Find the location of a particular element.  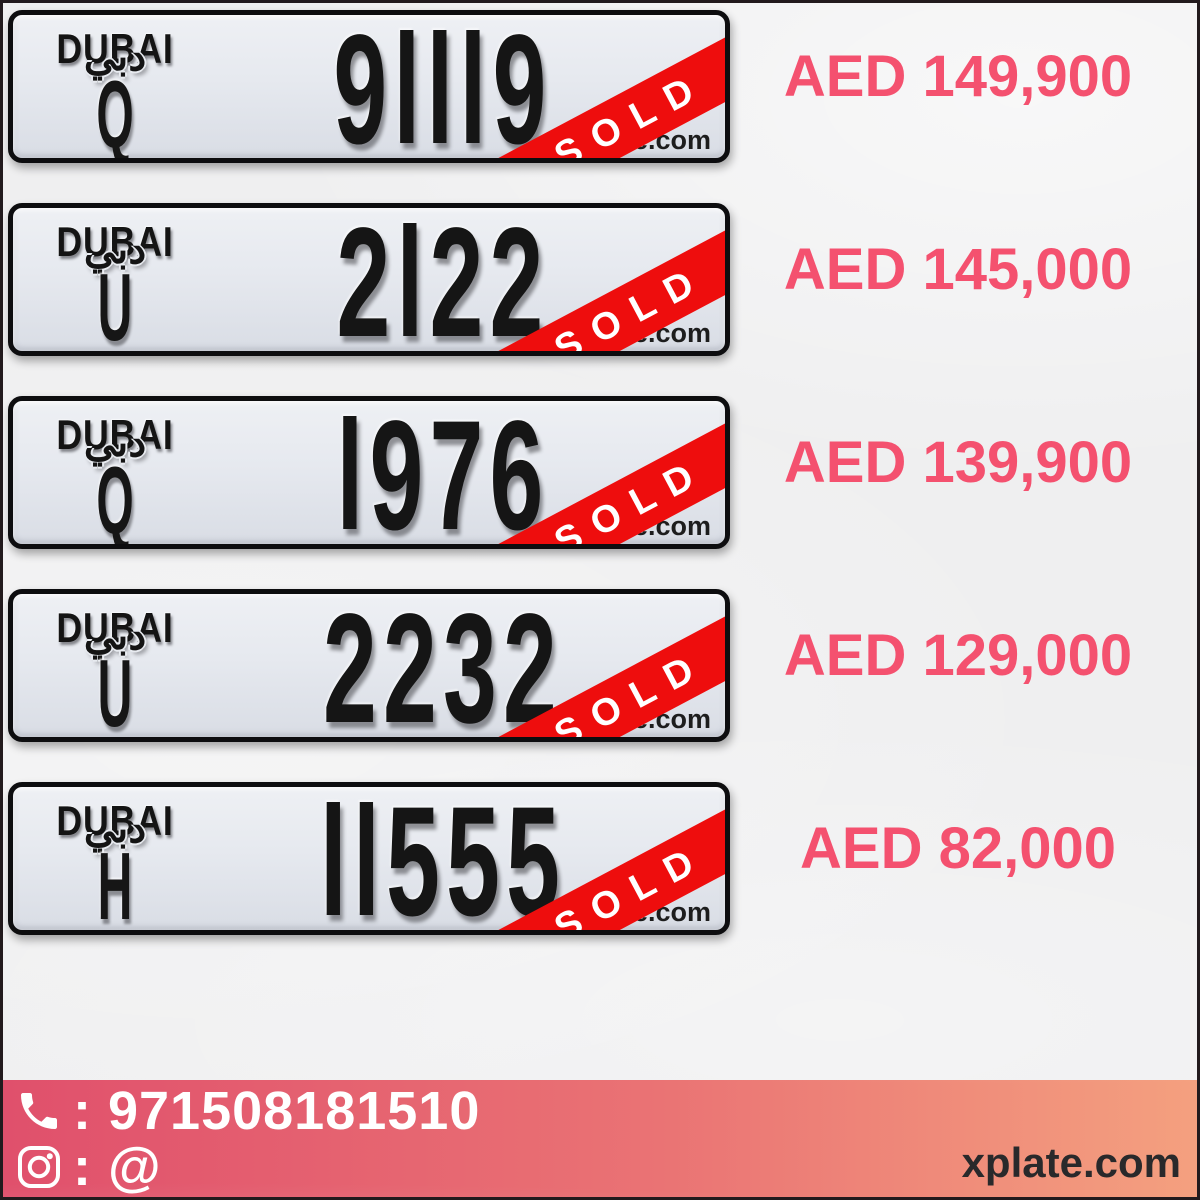

license-plate: DUBAI دبي Q 9lll9 xplate.com SOLD is located at coordinates (369, 86).